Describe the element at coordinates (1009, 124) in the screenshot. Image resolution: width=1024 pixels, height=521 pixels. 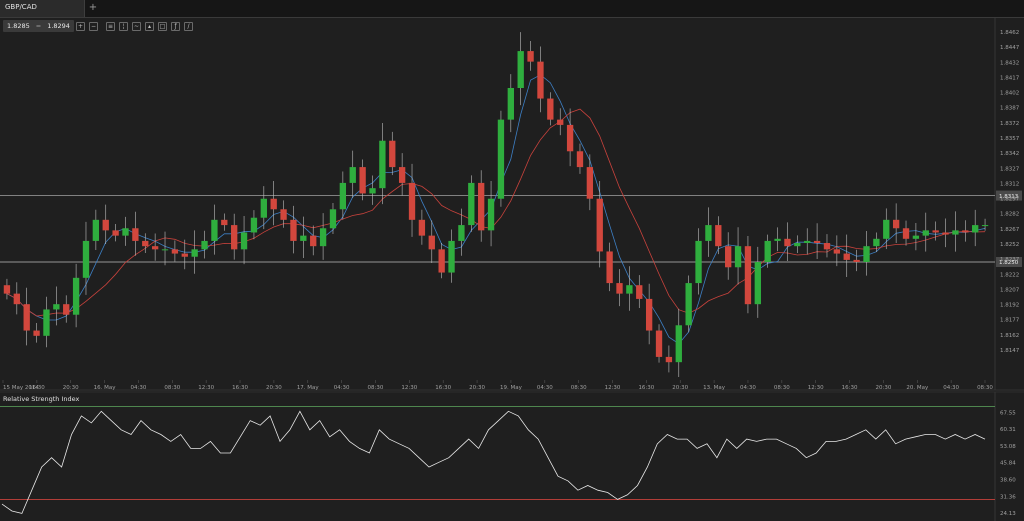
I see `price-tick-label: 1.8372` at that location.